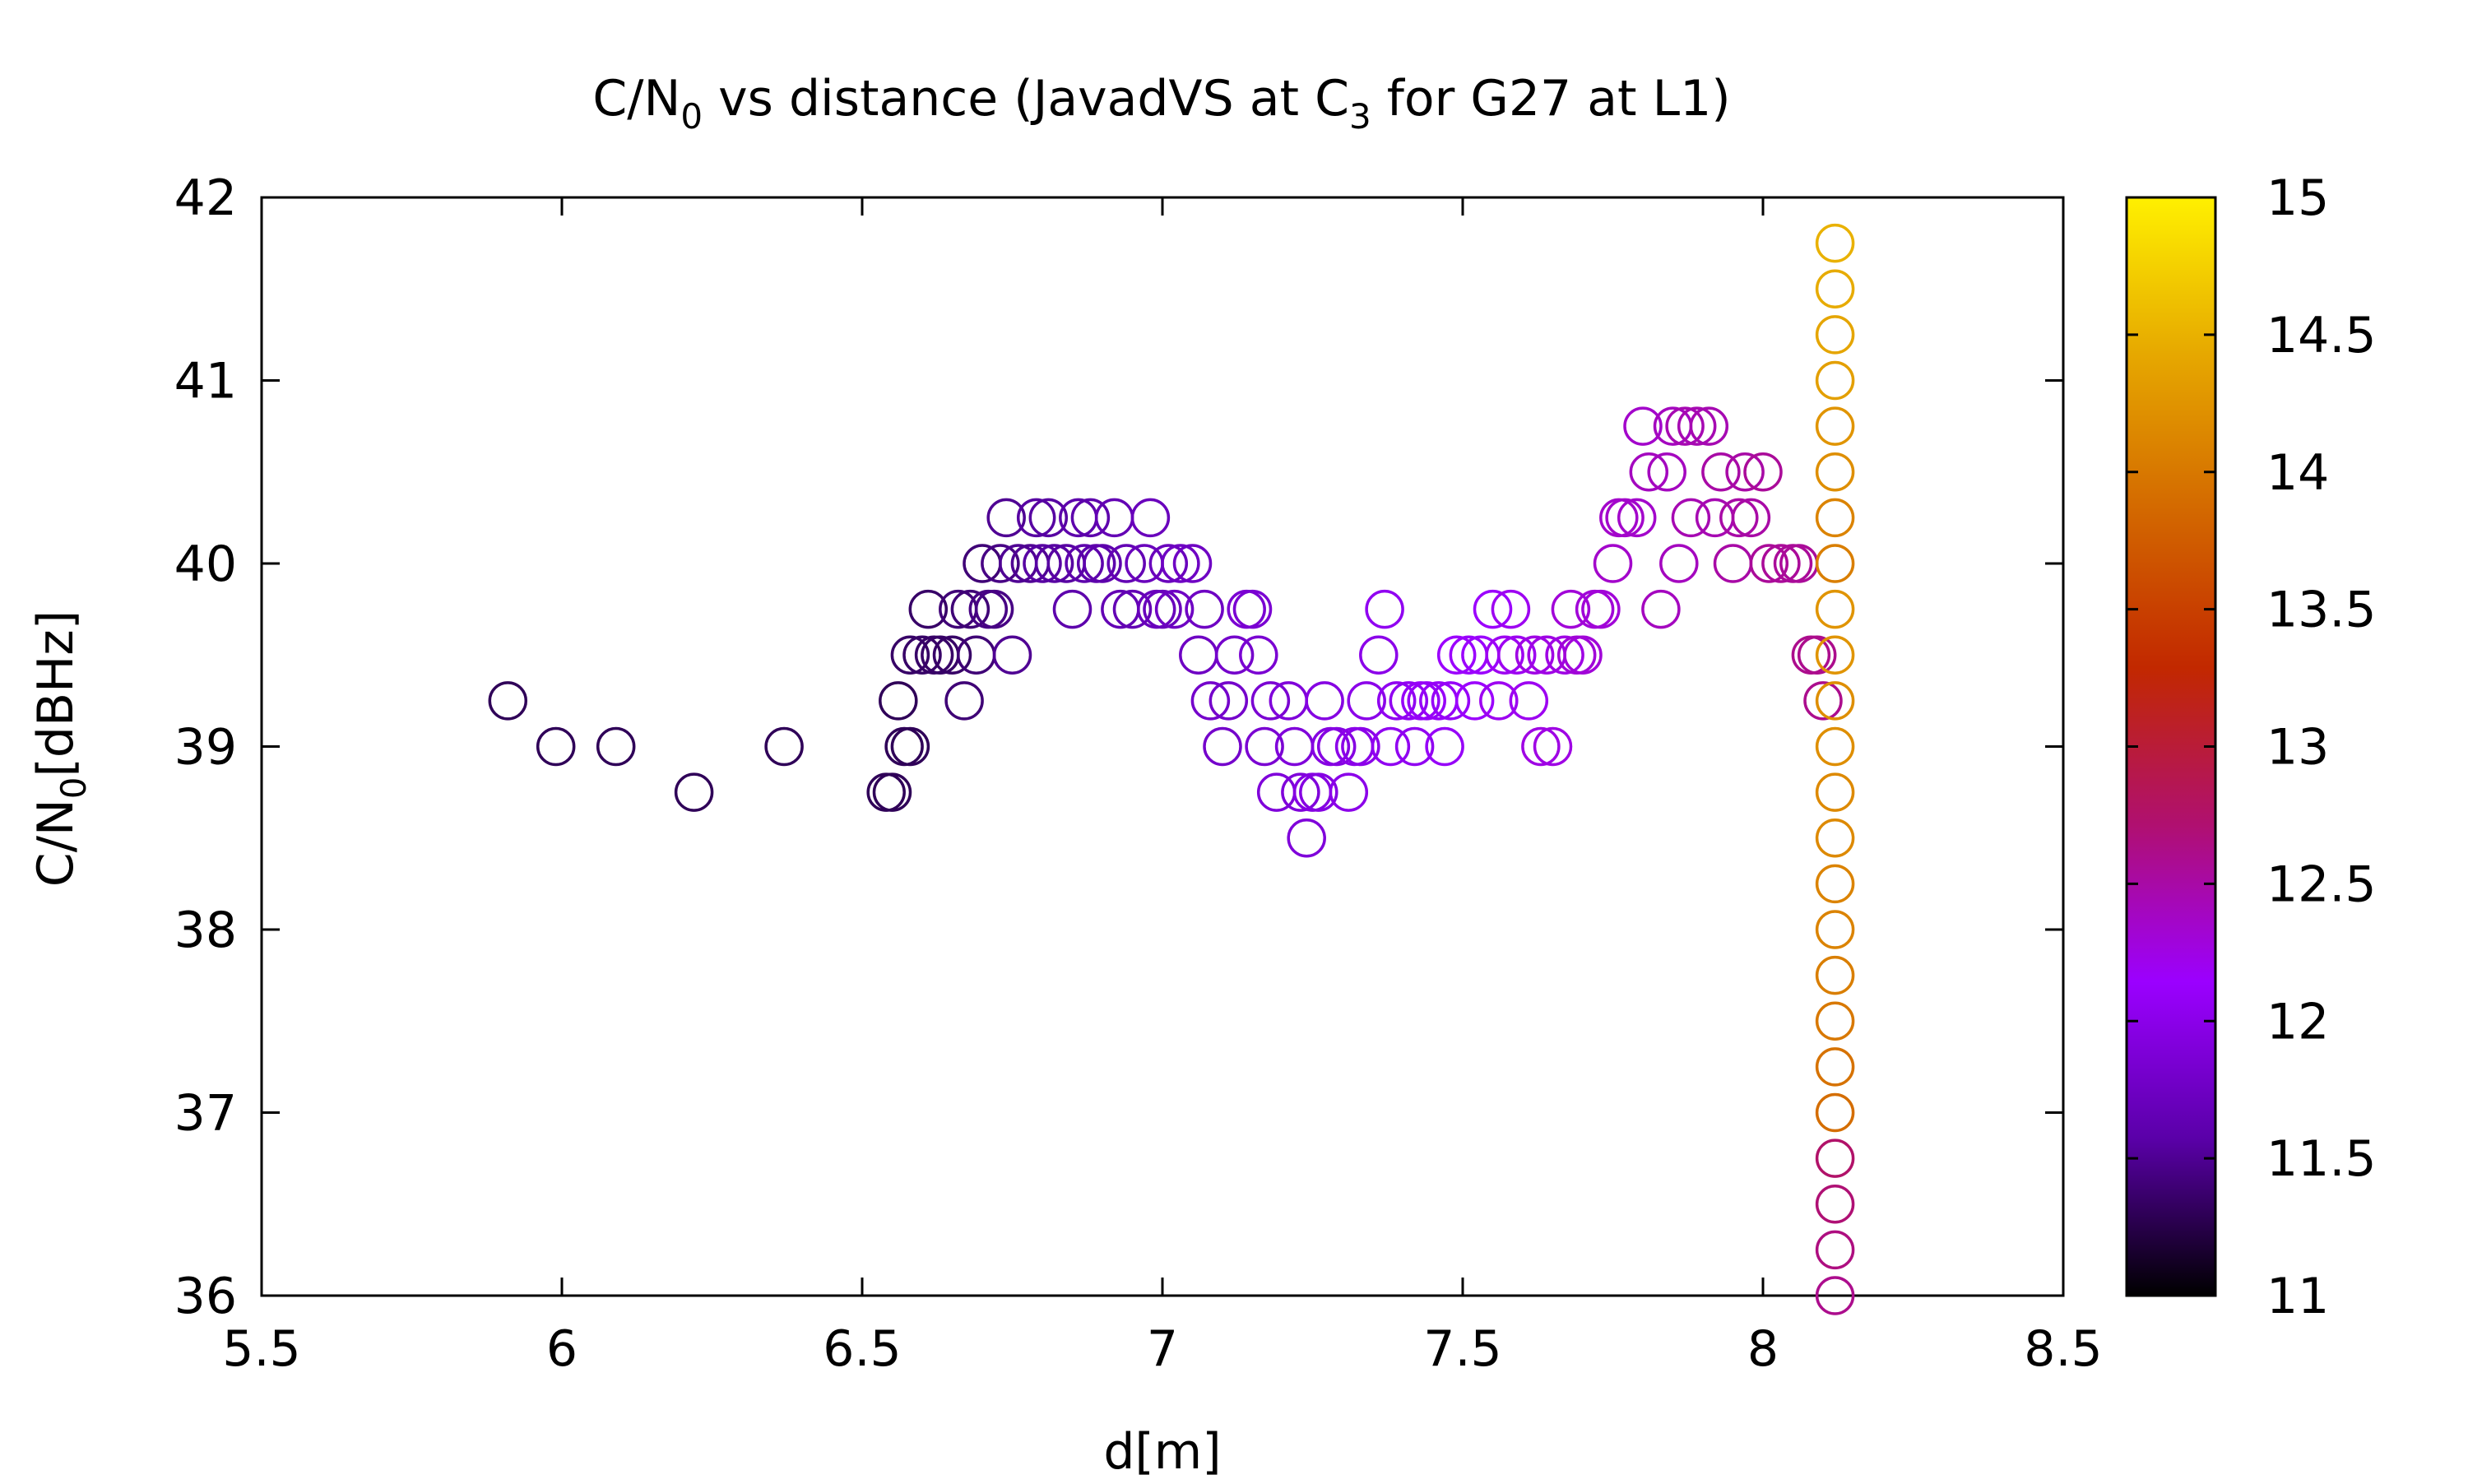 The image size is (2468, 1484). Describe the element at coordinates (1462, 1349) in the screenshot. I see `x-tick-label: 7.5` at that location.